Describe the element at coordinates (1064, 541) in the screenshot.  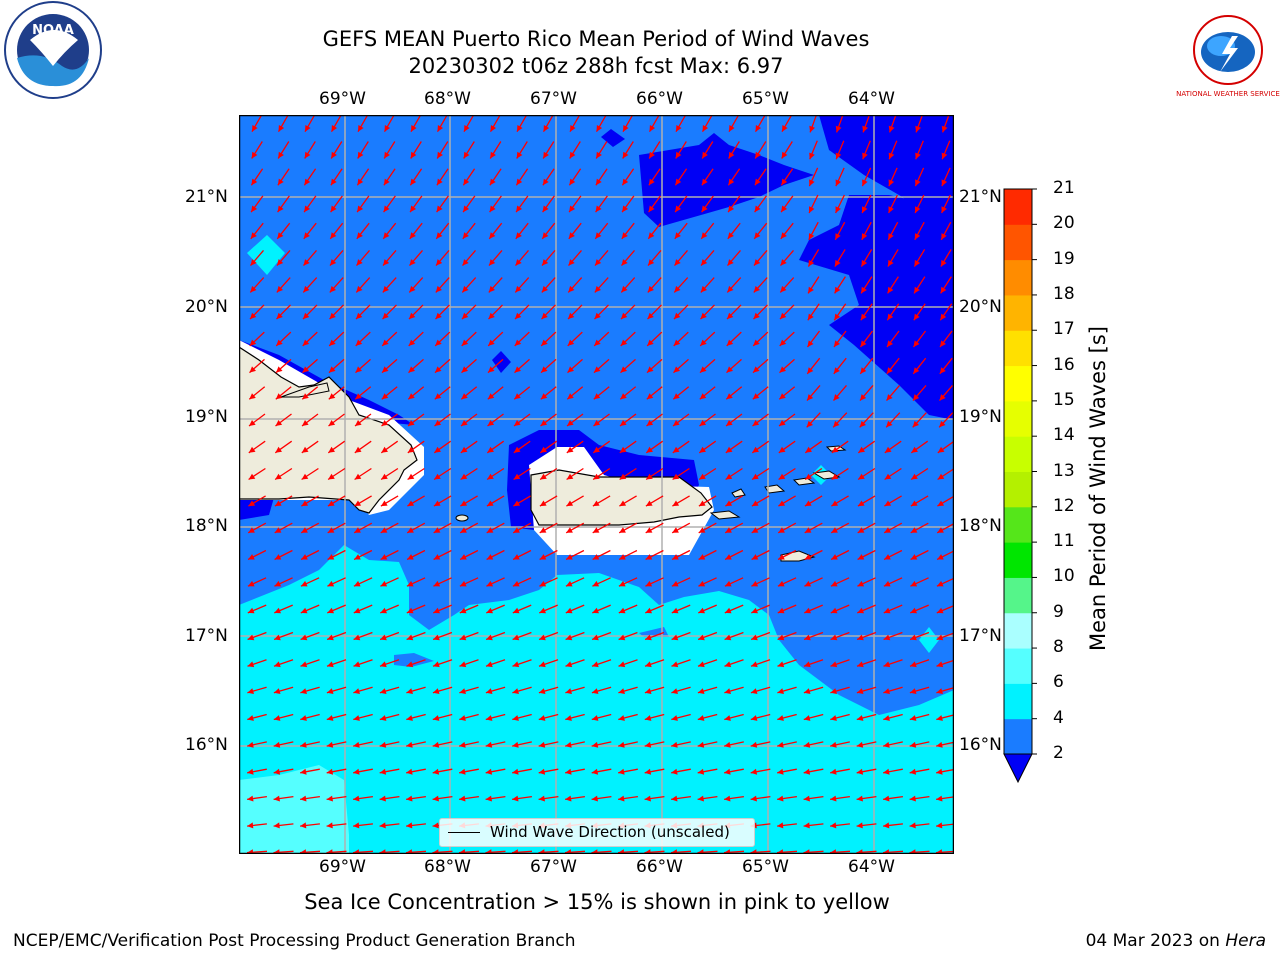
I see `colorbar-tick-label: 11` at that location.